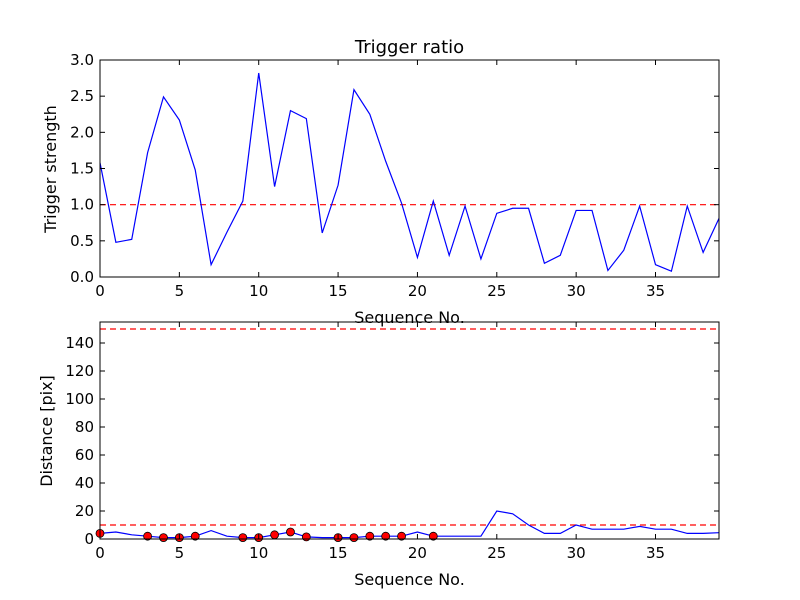 Image resolution: width=800 pixels, height=600 pixels. What do you see at coordinates (79, 343) in the screenshot?
I see `y-tick-label: 140` at bounding box center [79, 343].